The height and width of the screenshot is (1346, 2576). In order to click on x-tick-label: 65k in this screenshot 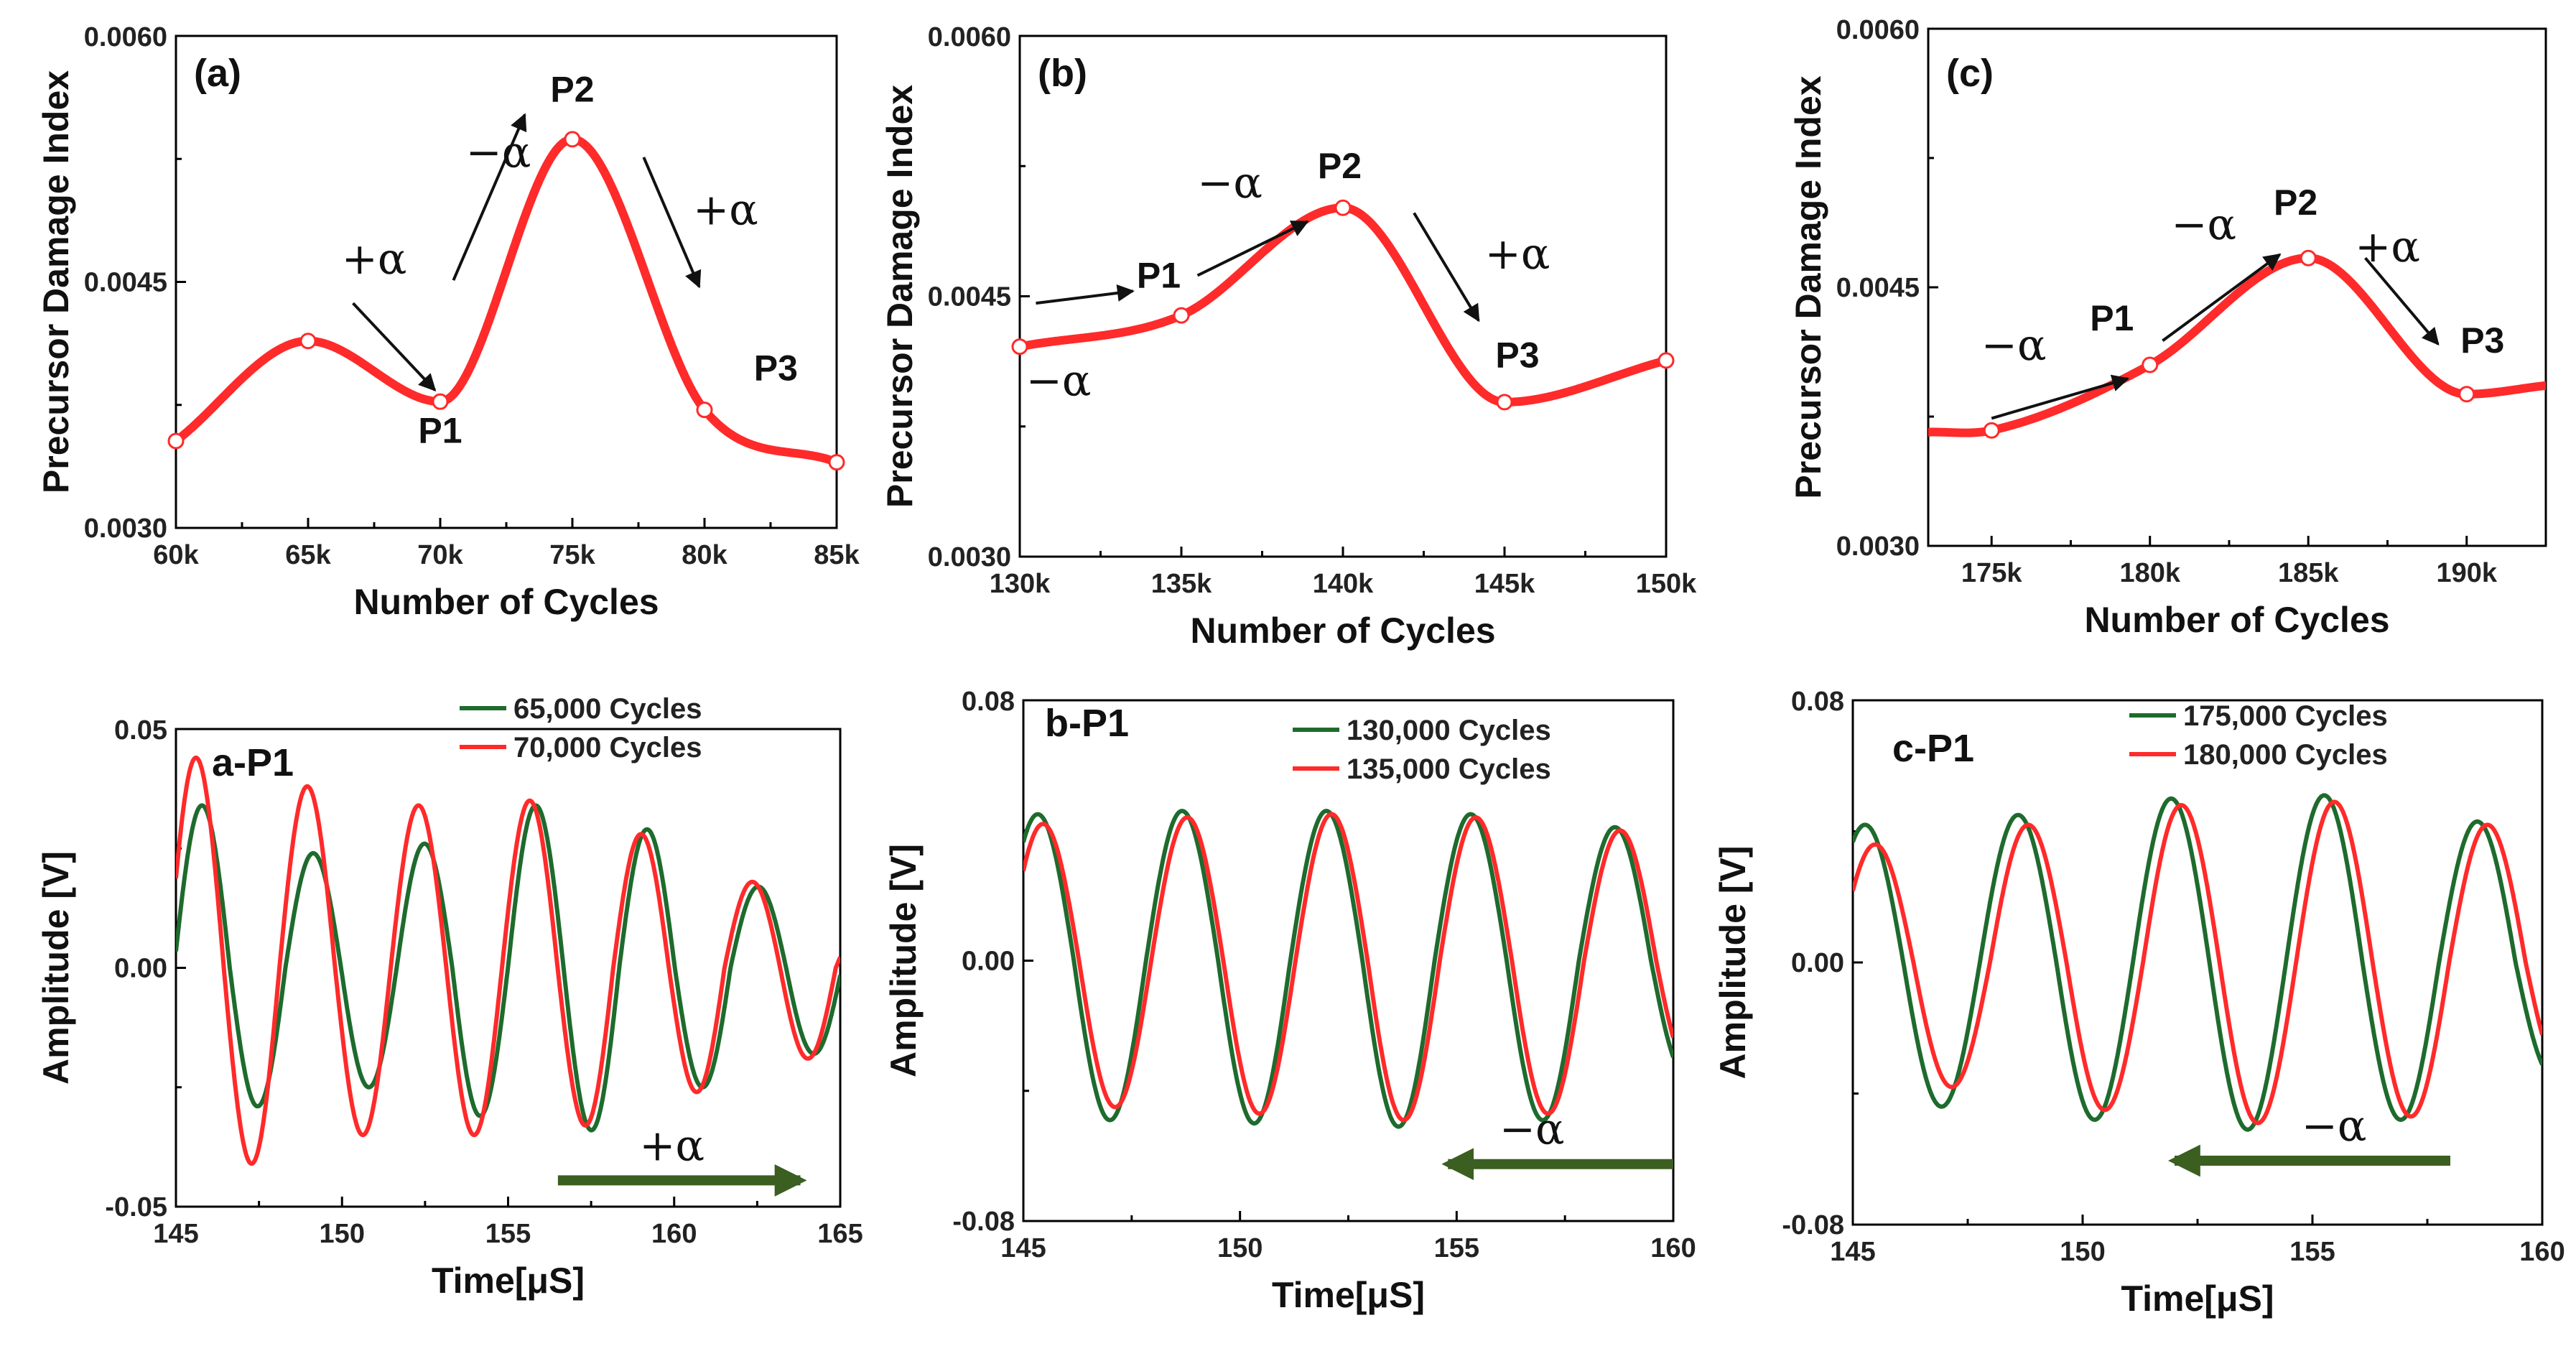, I will do `click(308, 555)`.